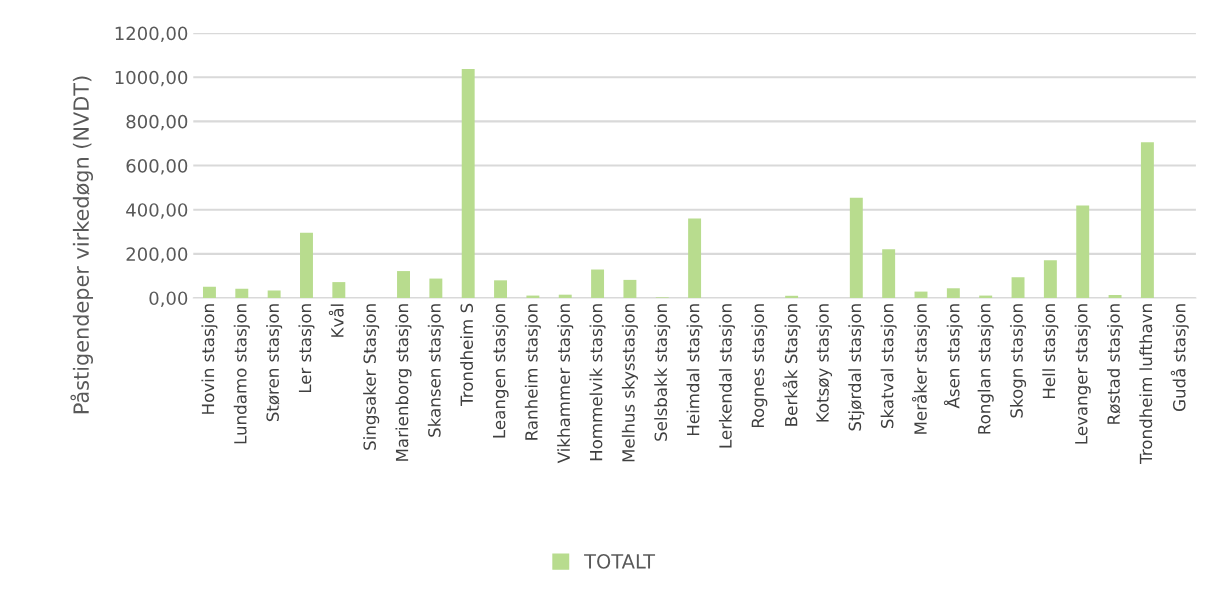  What do you see at coordinates (157, 167) in the screenshot?
I see `y-tick-label: 600,00` at bounding box center [157, 167].